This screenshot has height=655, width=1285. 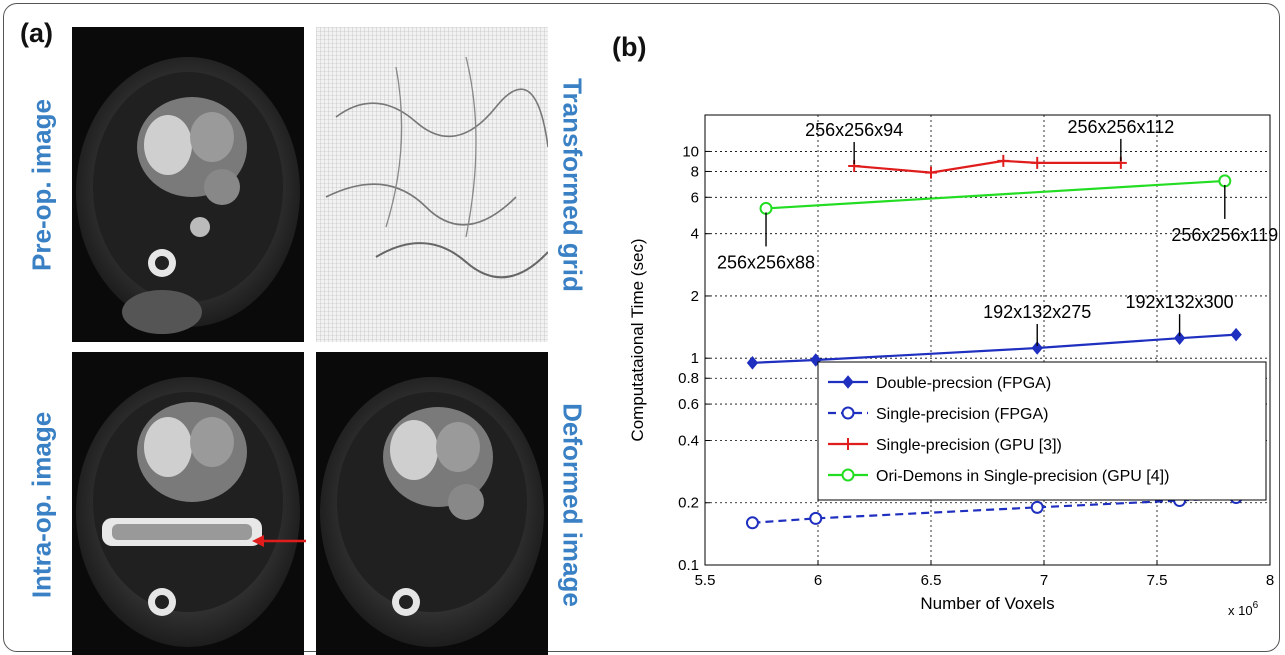 I want to click on intra-op-scan-graphic, so click(x=188, y=512).